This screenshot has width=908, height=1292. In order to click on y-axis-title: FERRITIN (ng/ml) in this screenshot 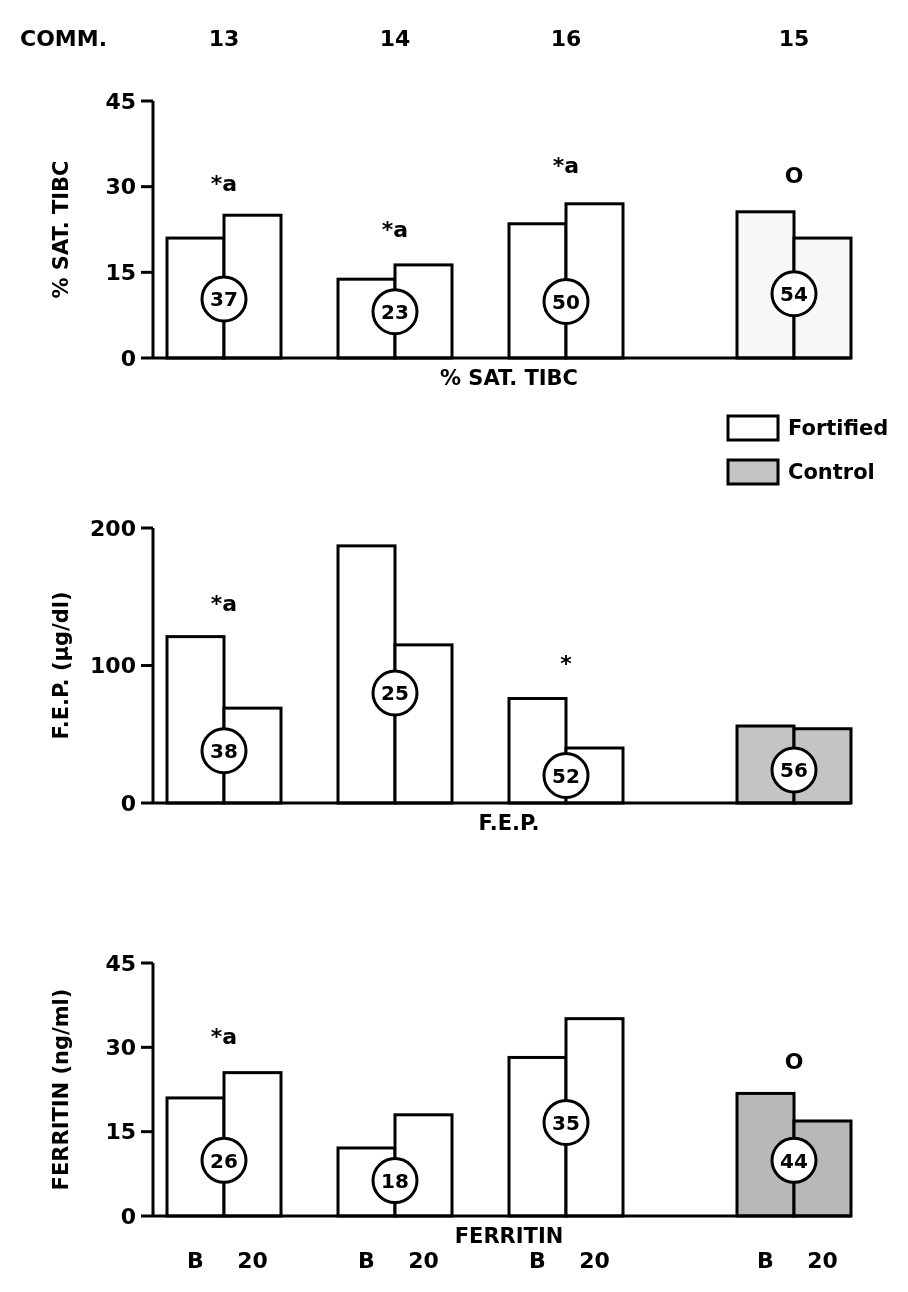, I will do `click(61, 1089)`.